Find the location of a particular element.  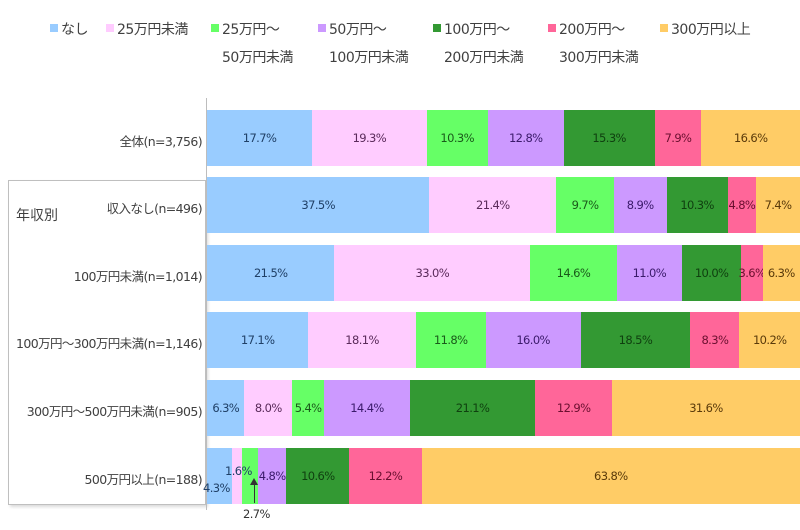

legend-item-under-25: 25万円未満 is located at coordinates (147, 30).